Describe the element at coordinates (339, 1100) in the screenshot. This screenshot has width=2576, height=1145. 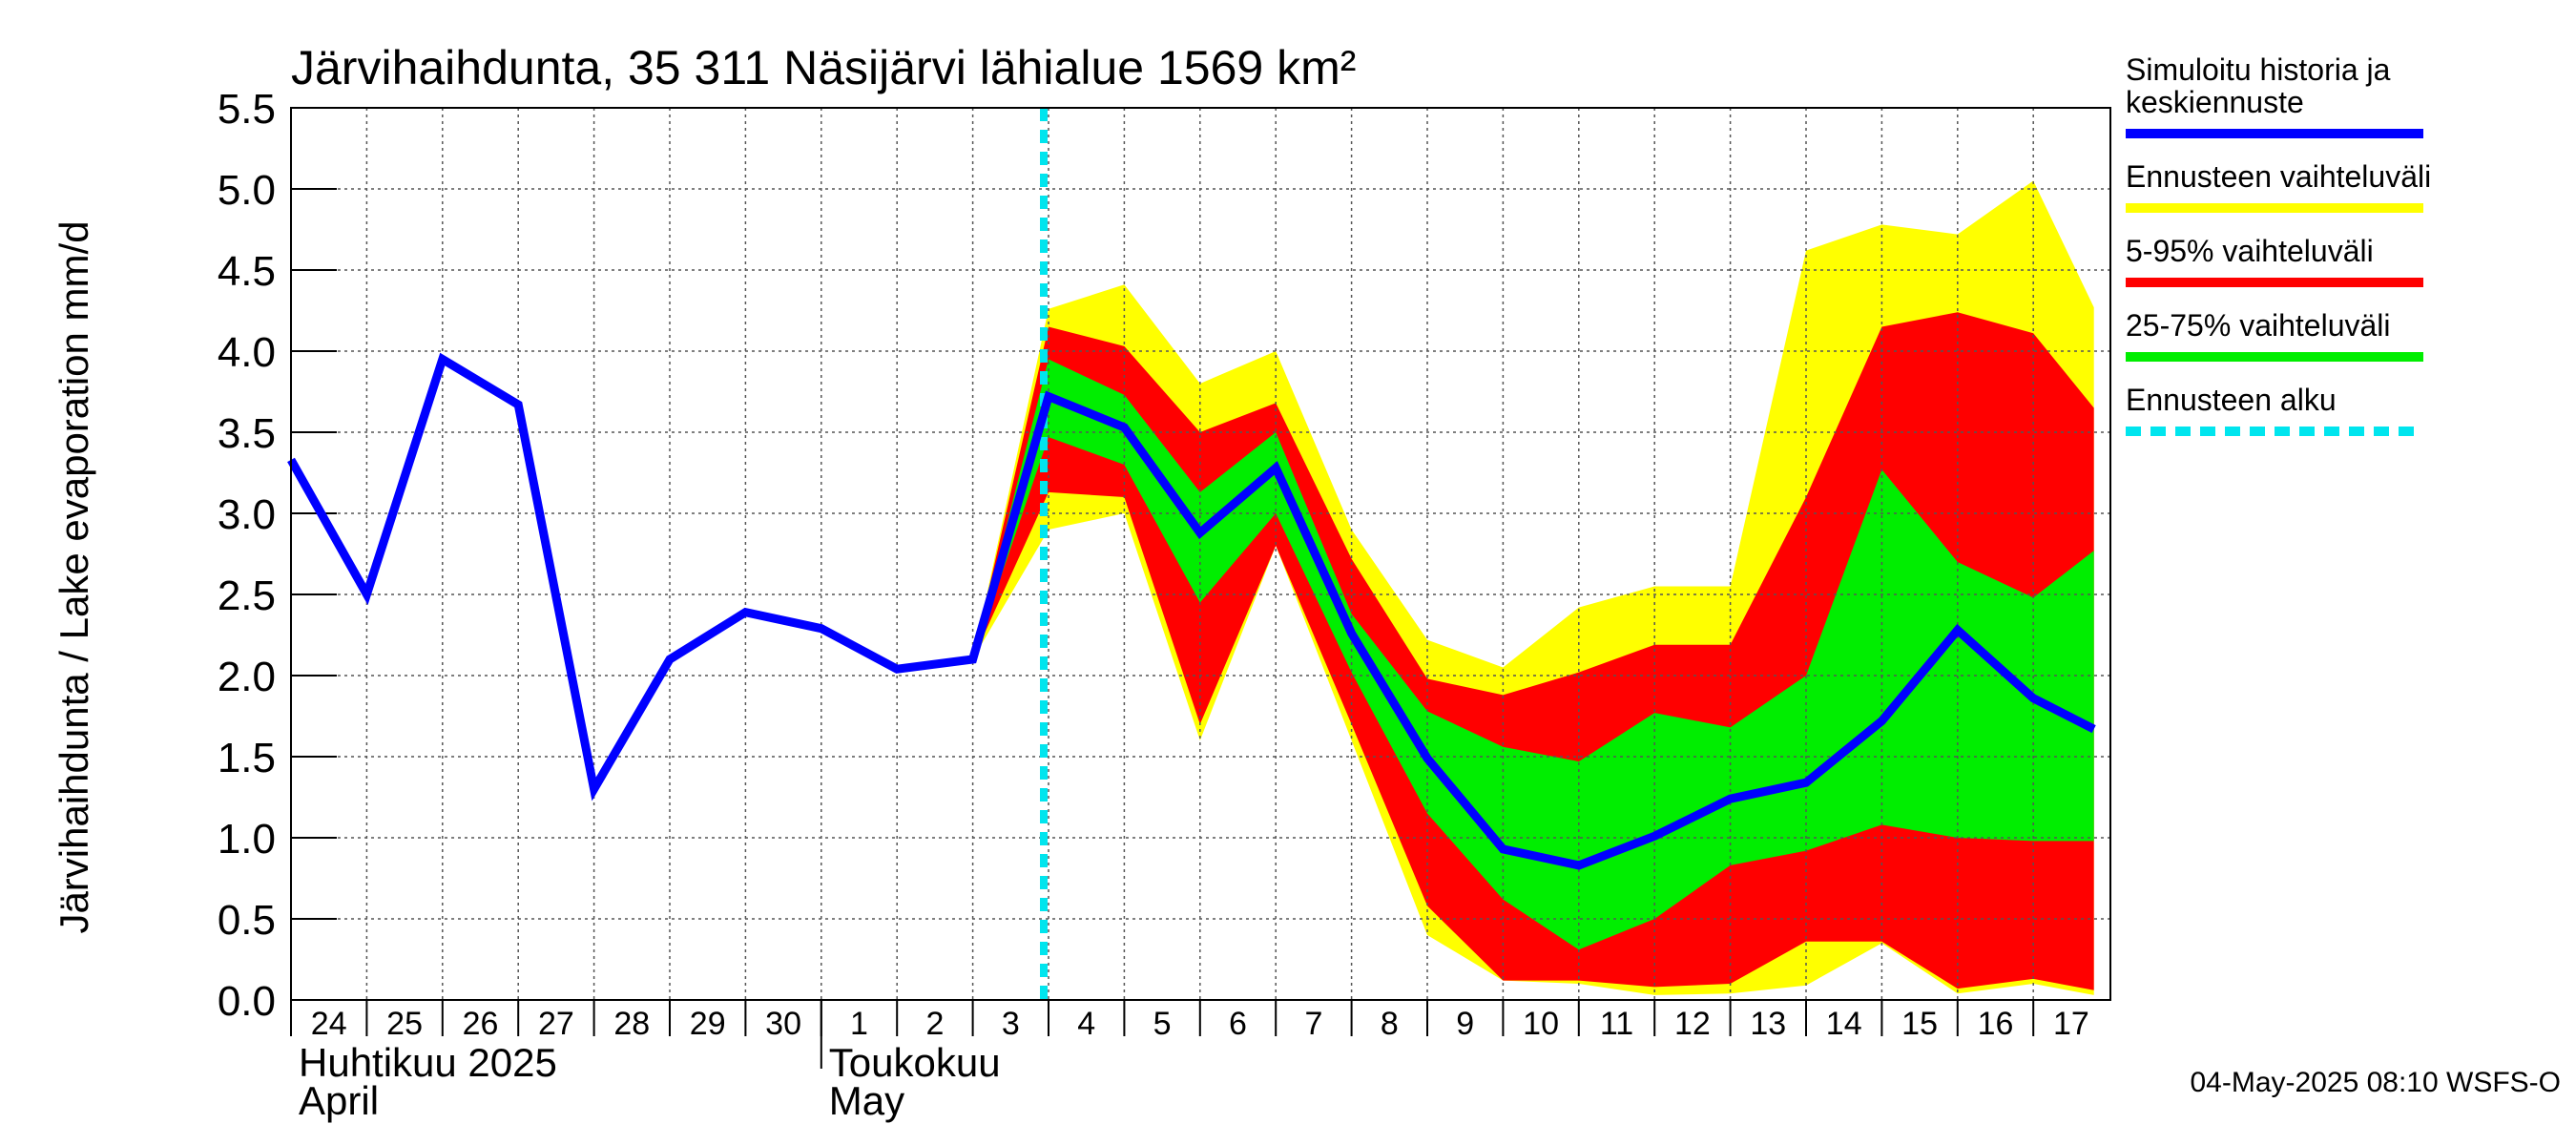
I see `month-label-en-0: April` at that location.